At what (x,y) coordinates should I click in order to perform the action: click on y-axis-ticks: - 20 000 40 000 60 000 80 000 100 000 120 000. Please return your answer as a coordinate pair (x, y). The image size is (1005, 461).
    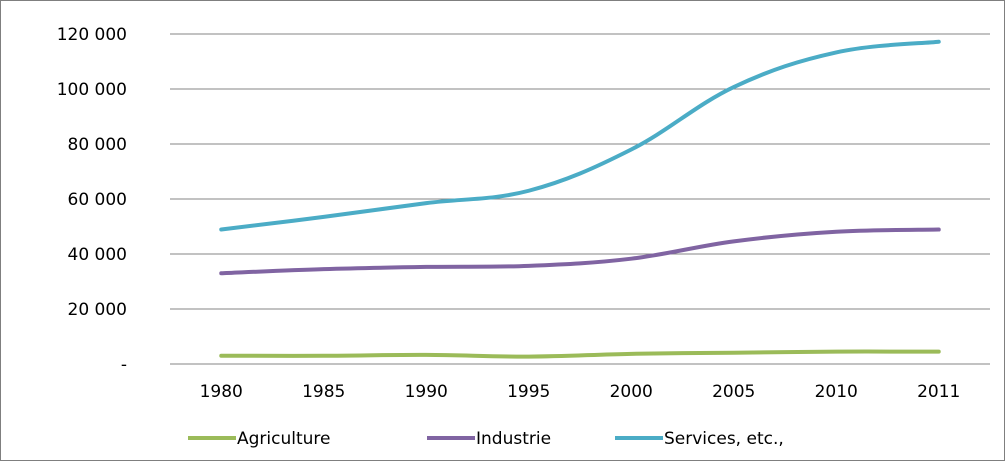
    Looking at the image, I should click on (92, 200).